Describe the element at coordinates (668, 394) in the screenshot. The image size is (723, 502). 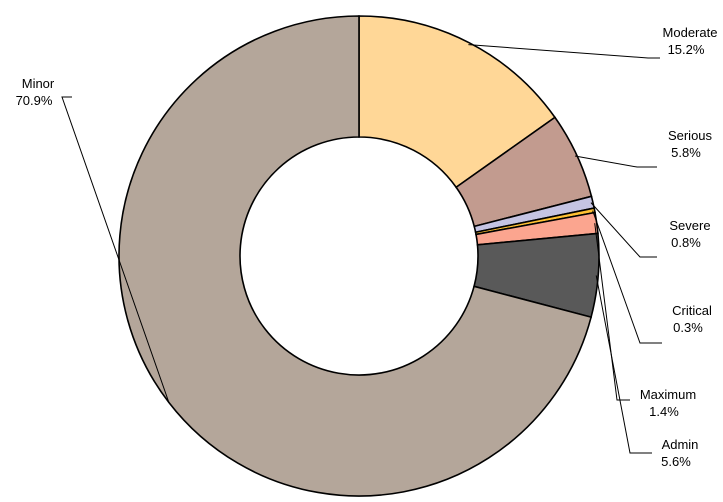
I see `label-name-maximum: Maximum` at that location.